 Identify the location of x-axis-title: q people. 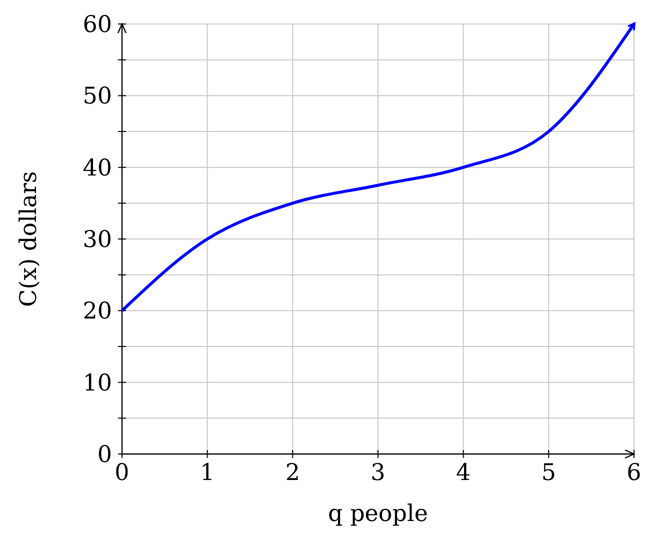
(378, 514).